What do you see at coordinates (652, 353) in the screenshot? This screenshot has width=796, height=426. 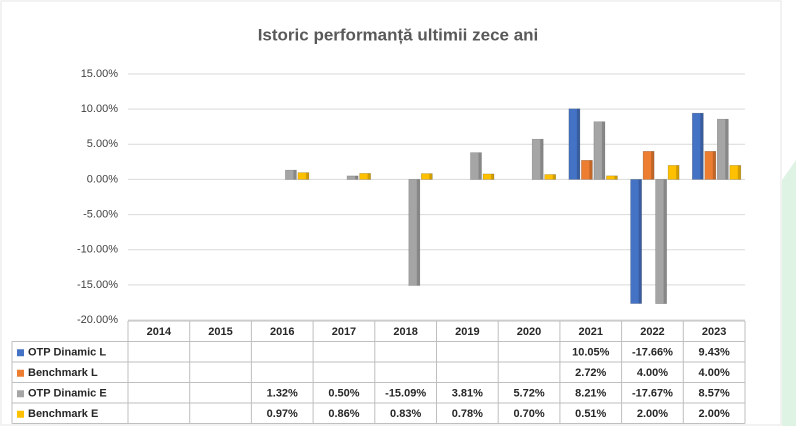 I see `table-value: -17.66%` at bounding box center [652, 353].